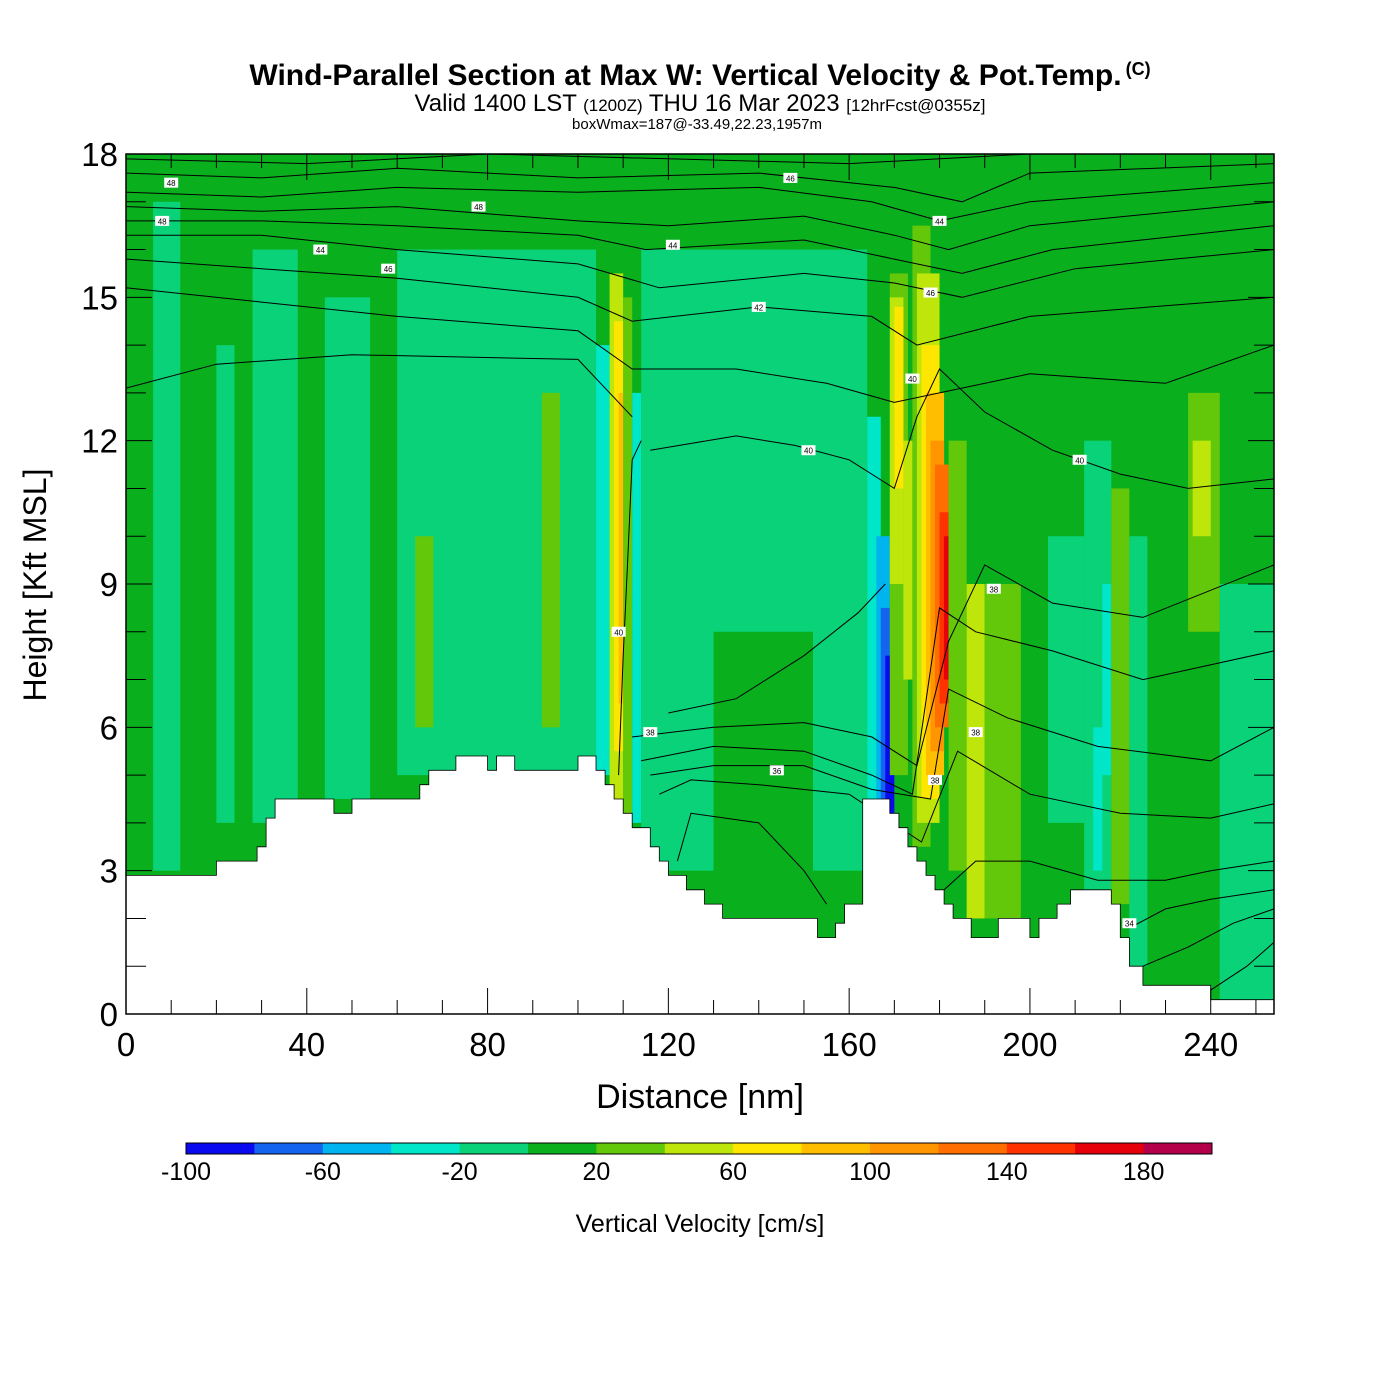 The height and width of the screenshot is (1400, 1400). What do you see at coordinates (744, 103) in the screenshot?
I see `valid-date: THU 16 Mar 2023` at bounding box center [744, 103].